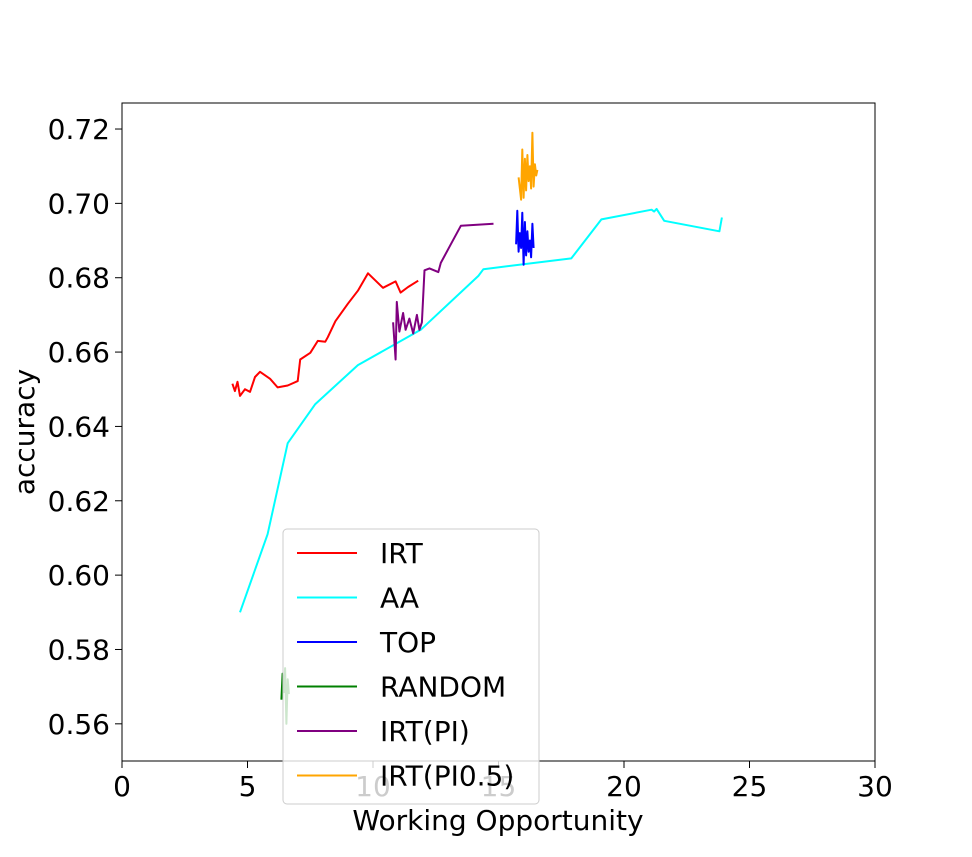 This screenshot has height=857, width=972. What do you see at coordinates (624, 786) in the screenshot?
I see `x-tick-label: 20` at bounding box center [624, 786].